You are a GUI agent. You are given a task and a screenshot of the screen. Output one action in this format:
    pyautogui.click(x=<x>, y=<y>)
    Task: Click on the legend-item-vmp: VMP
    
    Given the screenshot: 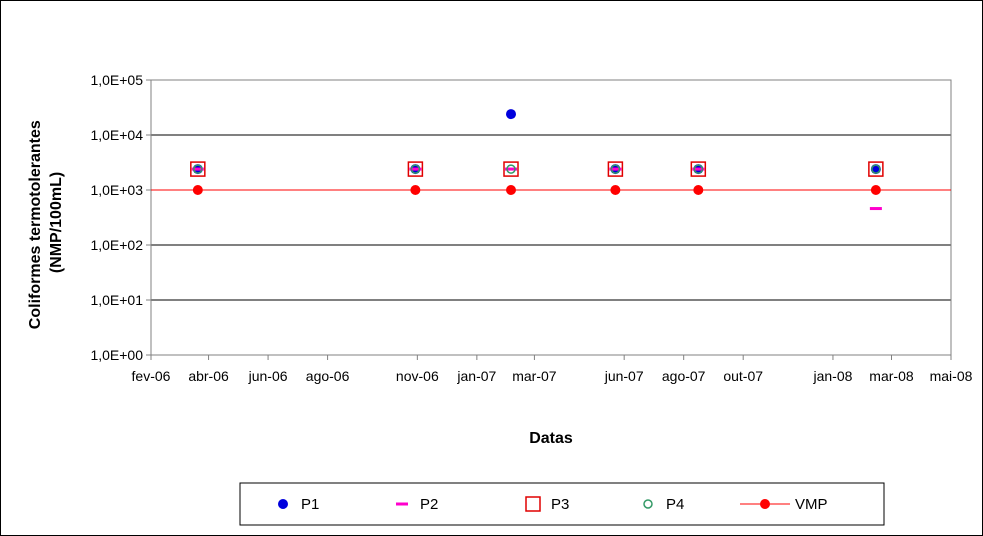 What is the action you would take?
    pyautogui.click(x=784, y=504)
    